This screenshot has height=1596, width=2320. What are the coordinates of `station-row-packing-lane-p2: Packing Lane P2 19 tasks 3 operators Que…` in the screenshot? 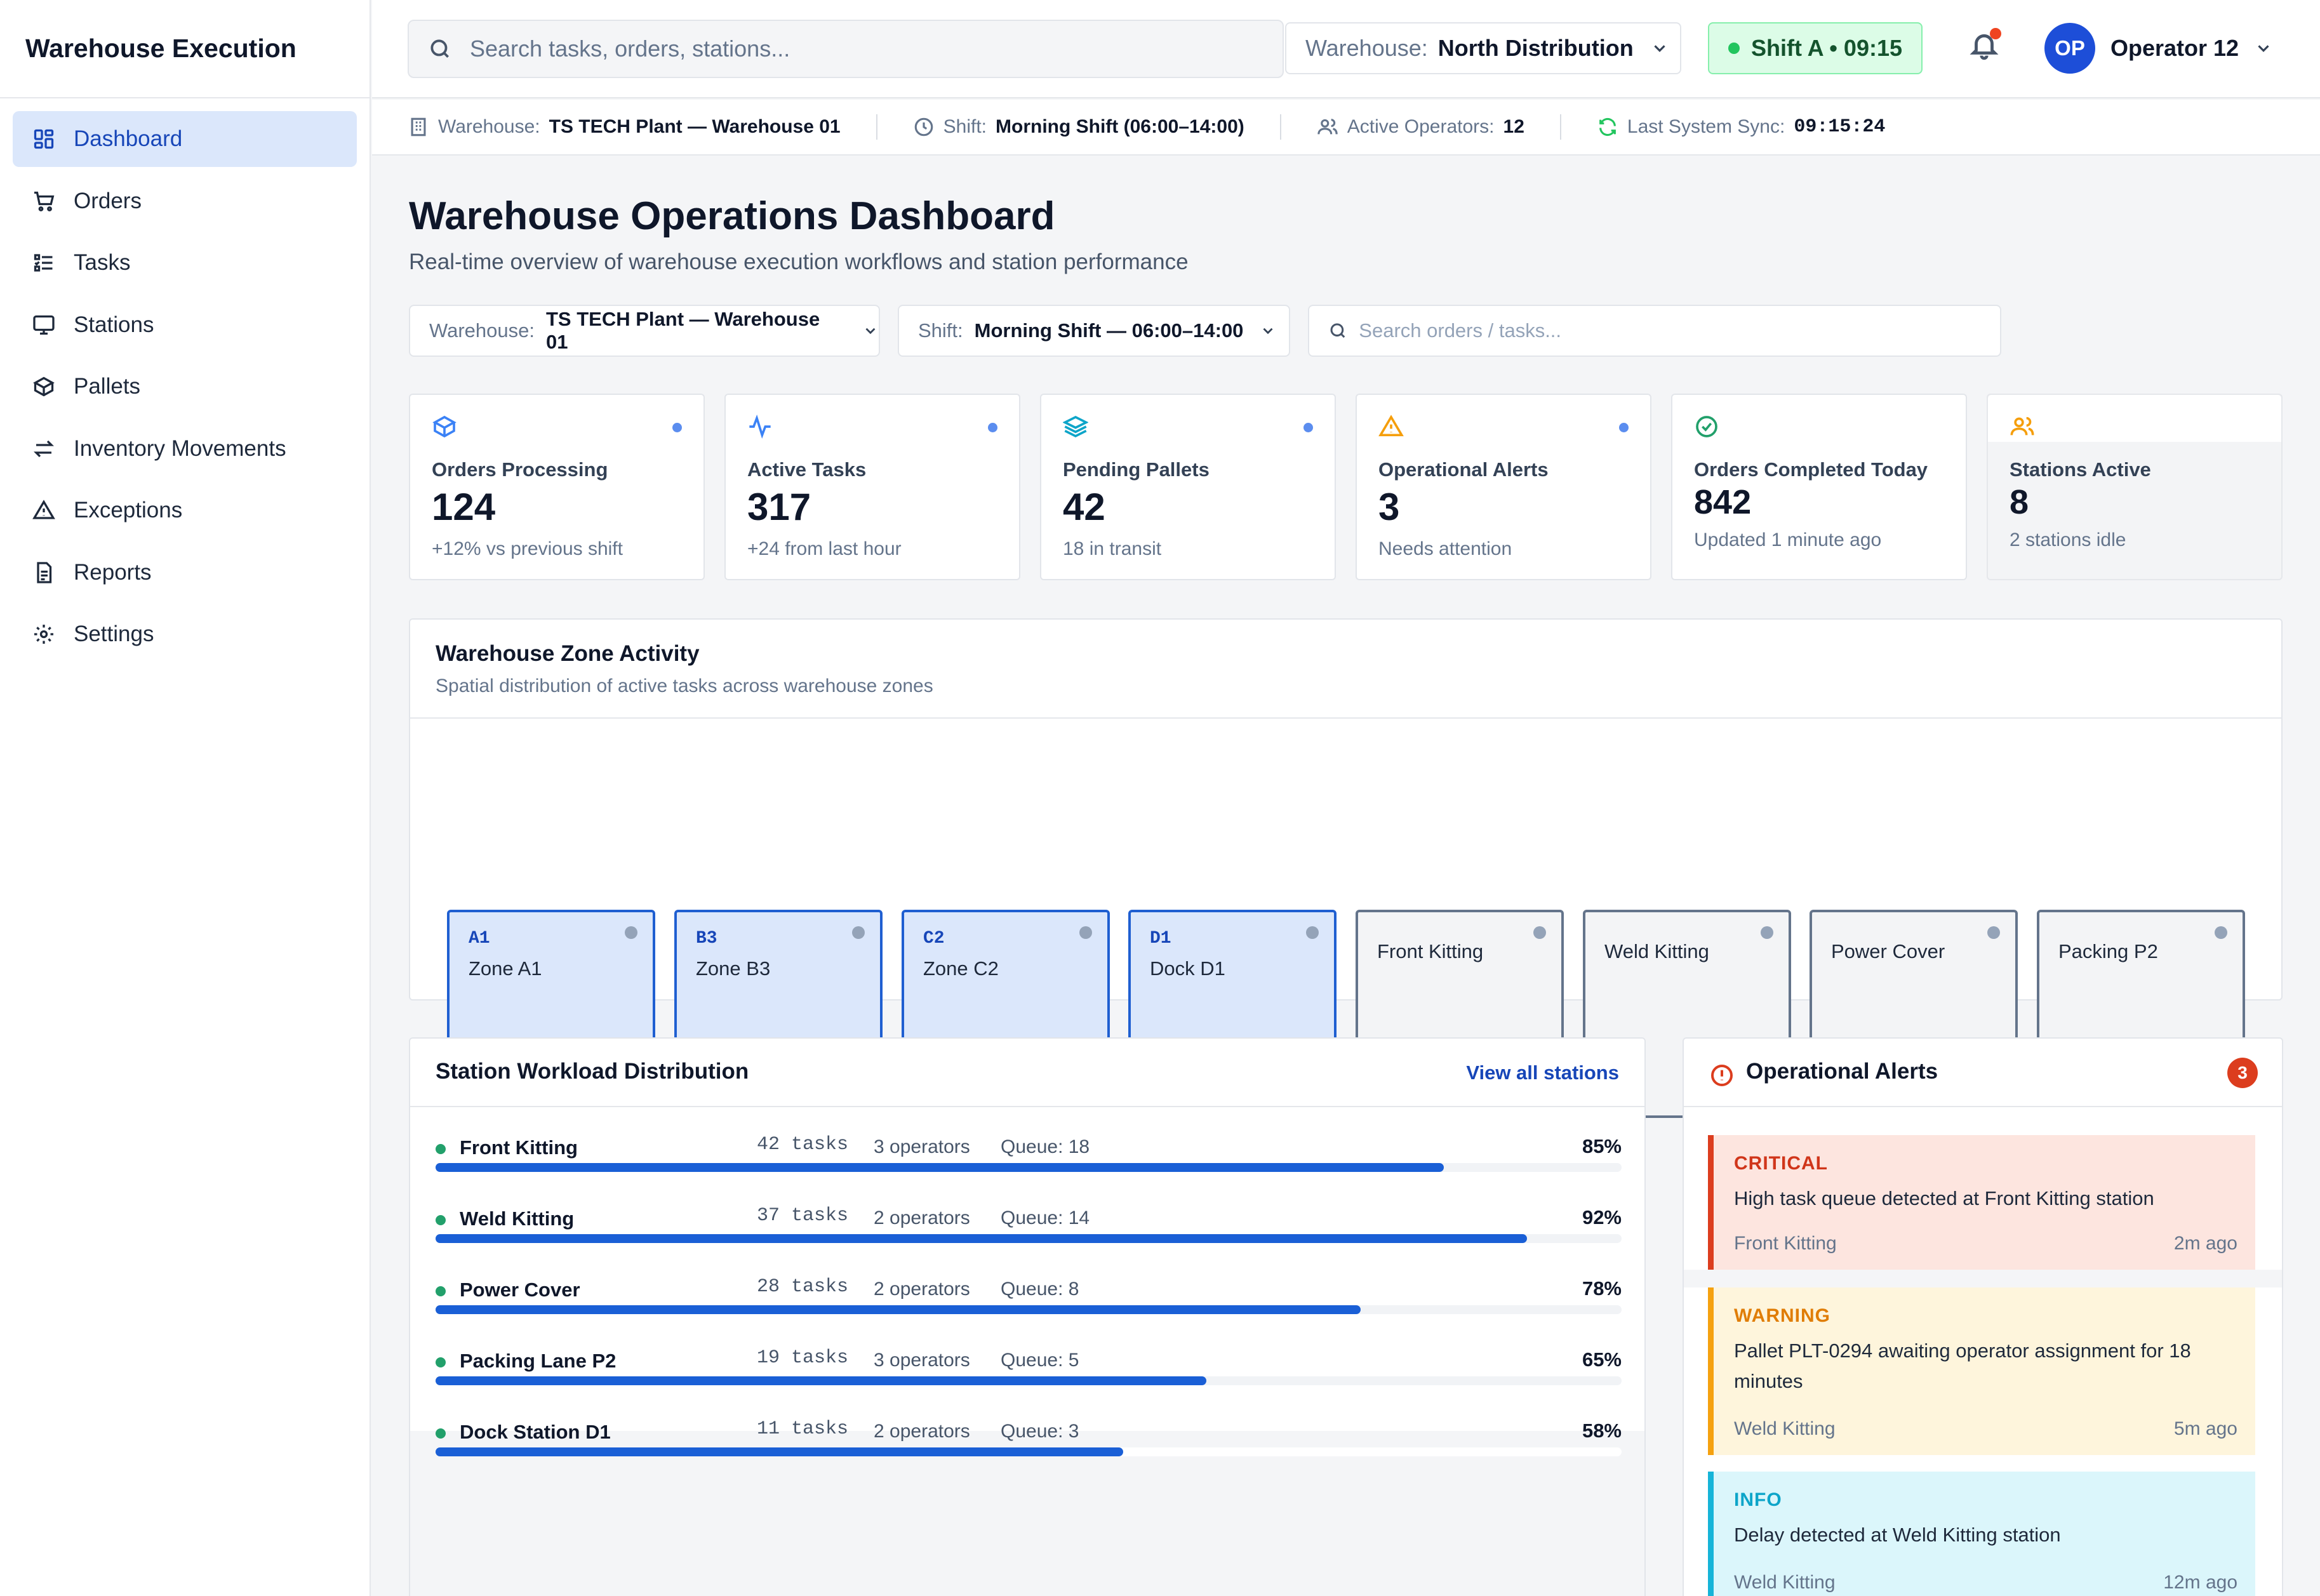 It's located at (1029, 1383).